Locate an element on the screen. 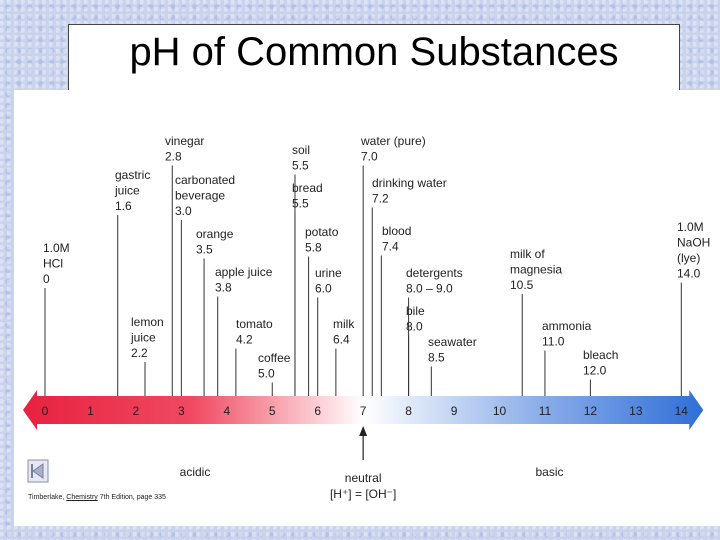  substance-name: detergents is located at coordinates (434, 273).